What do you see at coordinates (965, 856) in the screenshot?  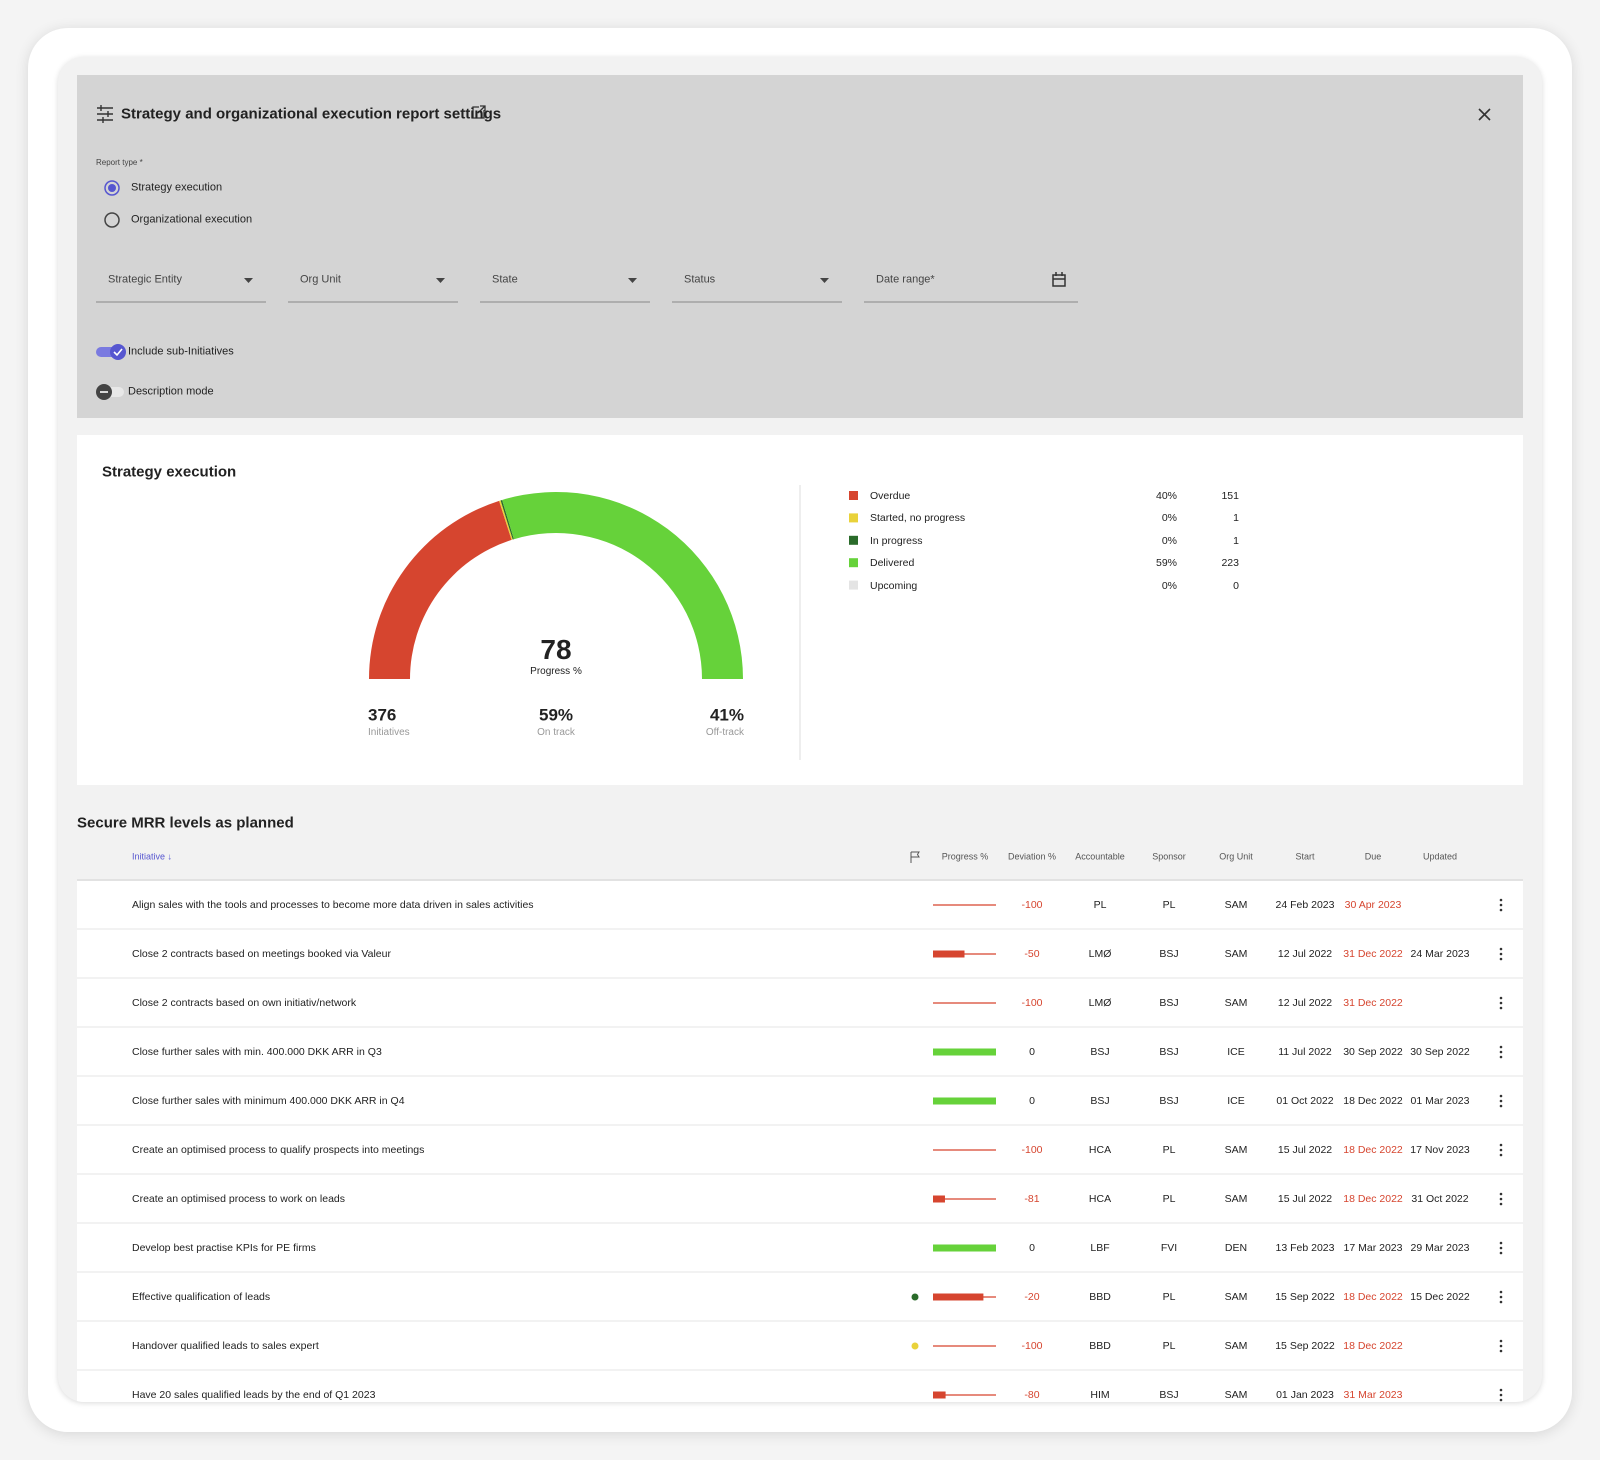 I see `column-header: Progress %` at bounding box center [965, 856].